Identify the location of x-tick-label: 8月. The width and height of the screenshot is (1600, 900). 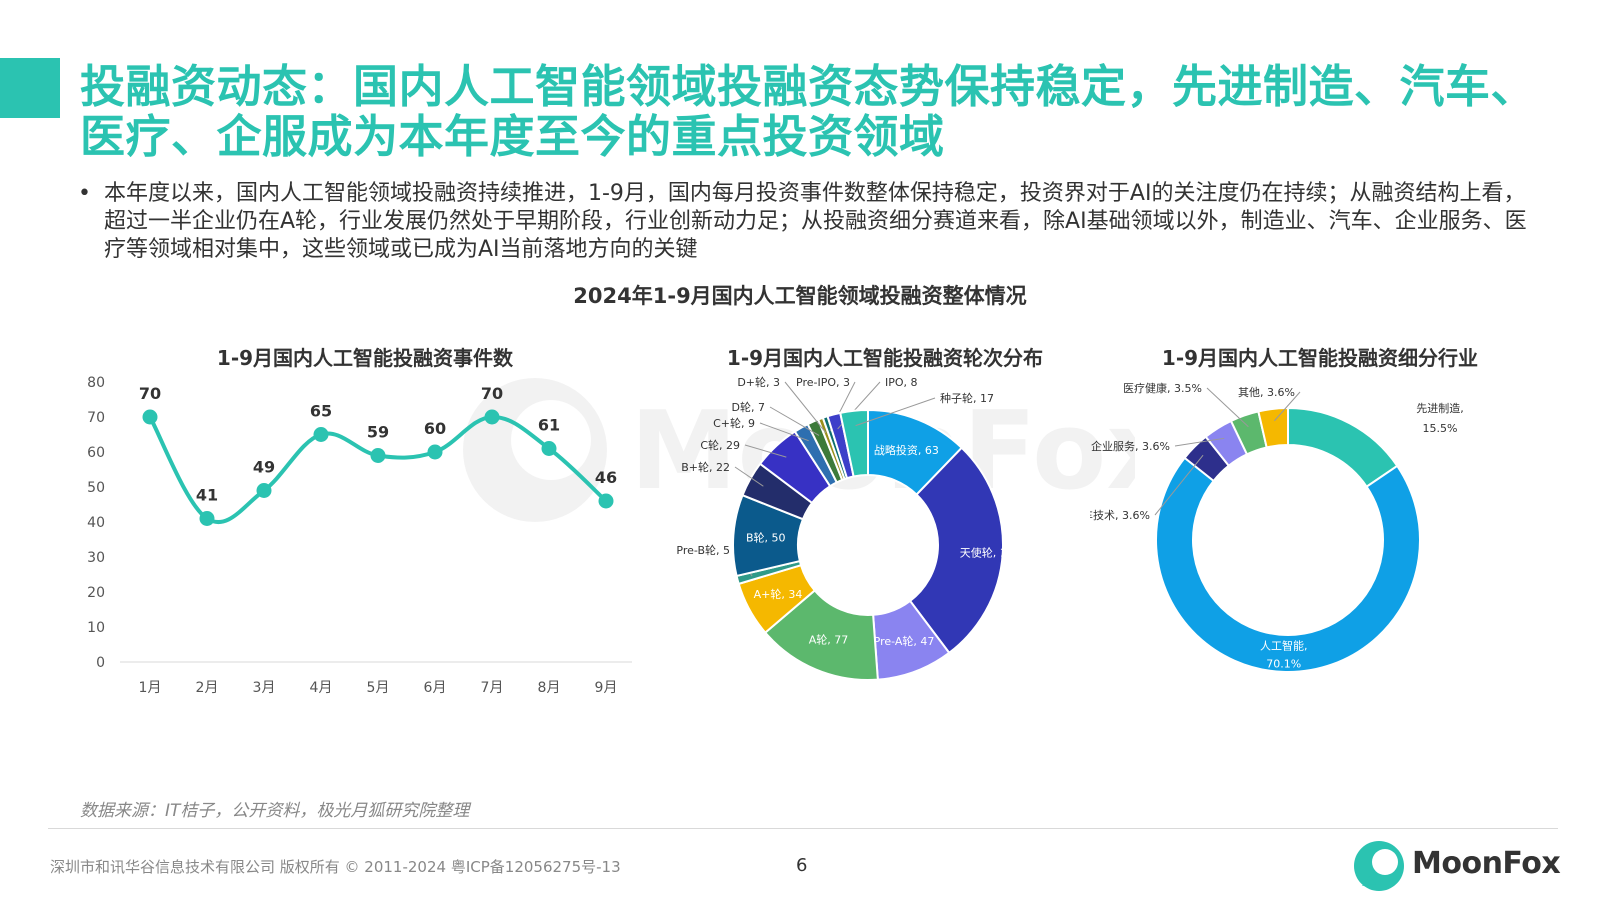
(549, 688).